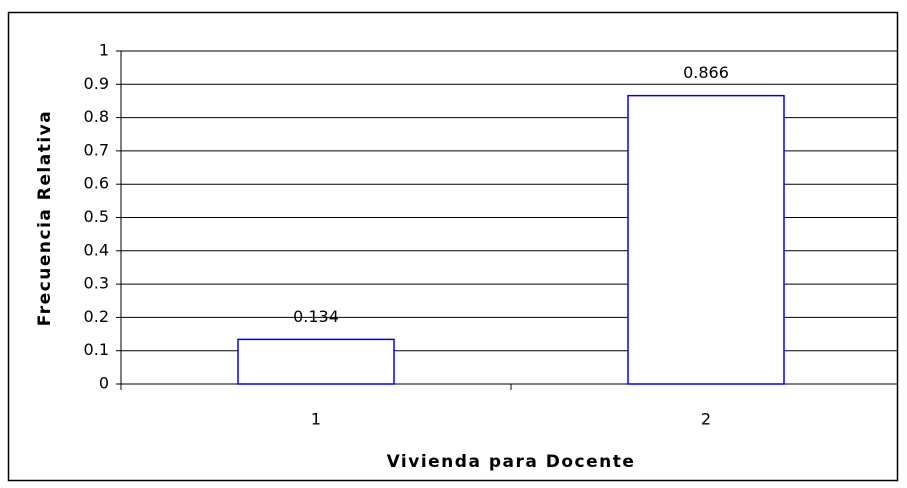  What do you see at coordinates (316, 316) in the screenshot?
I see `data-label: 0.134` at bounding box center [316, 316].